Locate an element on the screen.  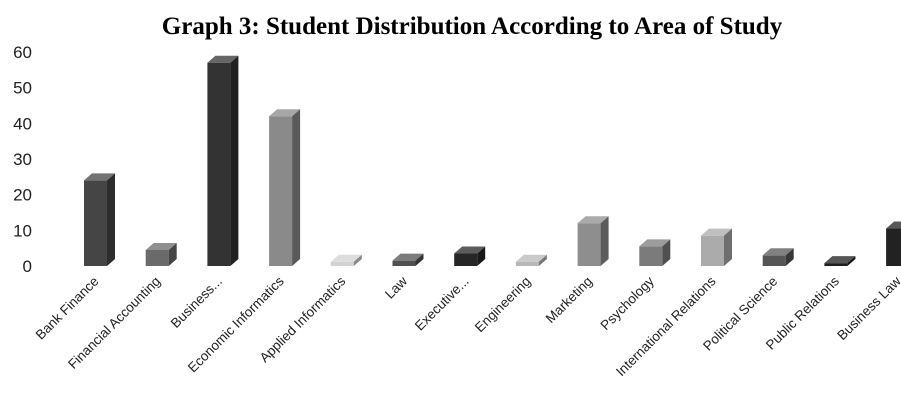
x-tick-label: Marketing is located at coordinates (569, 300).